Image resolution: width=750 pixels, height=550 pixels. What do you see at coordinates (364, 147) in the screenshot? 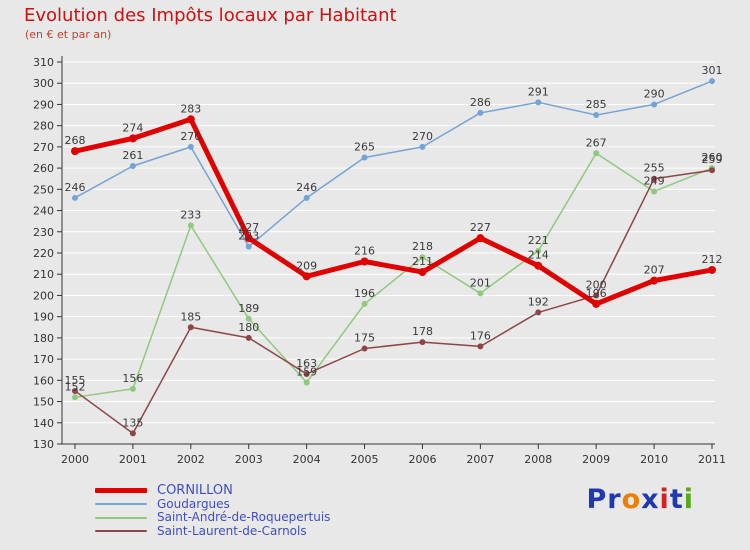
I see `value-label: 265` at bounding box center [364, 147].